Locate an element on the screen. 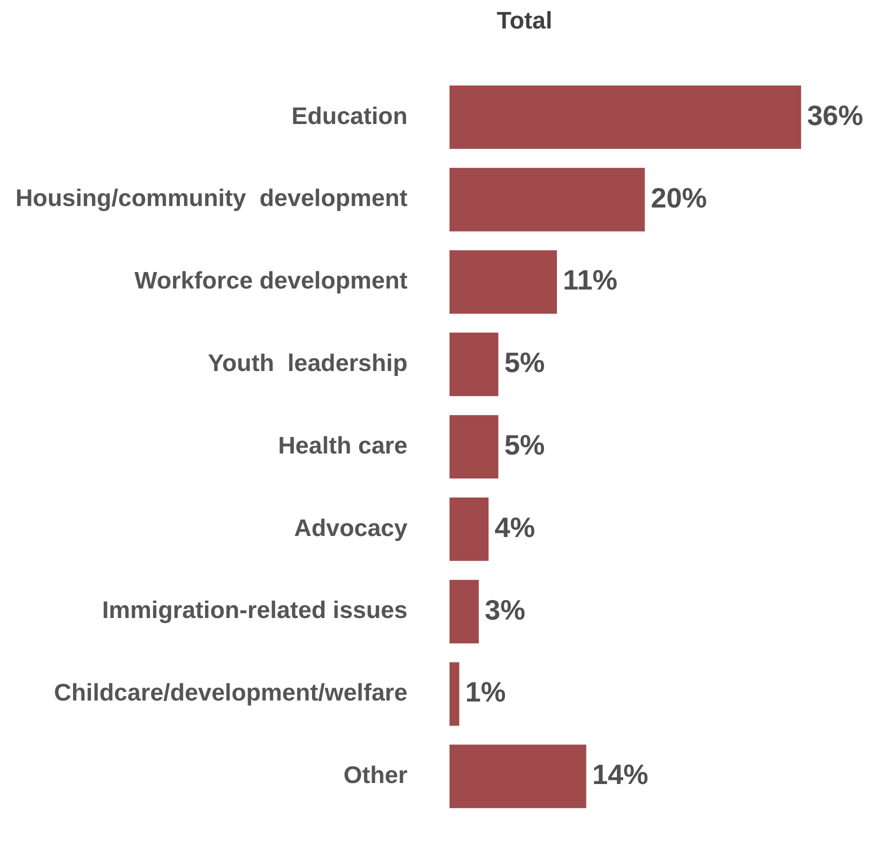 The width and height of the screenshot is (889, 866). data-label: 14% is located at coordinates (620, 774).